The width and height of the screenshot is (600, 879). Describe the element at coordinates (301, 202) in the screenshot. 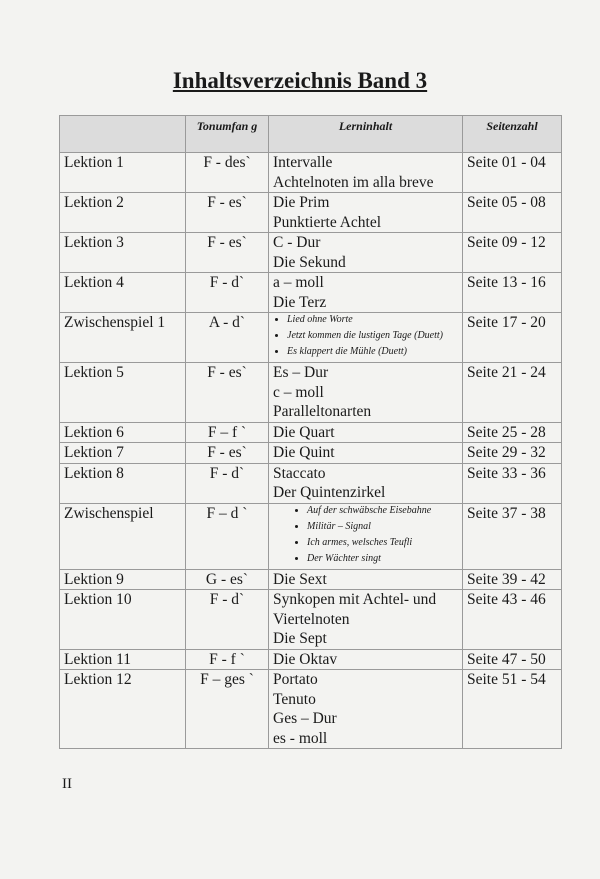

I see `content-line: Die Prim` at that location.